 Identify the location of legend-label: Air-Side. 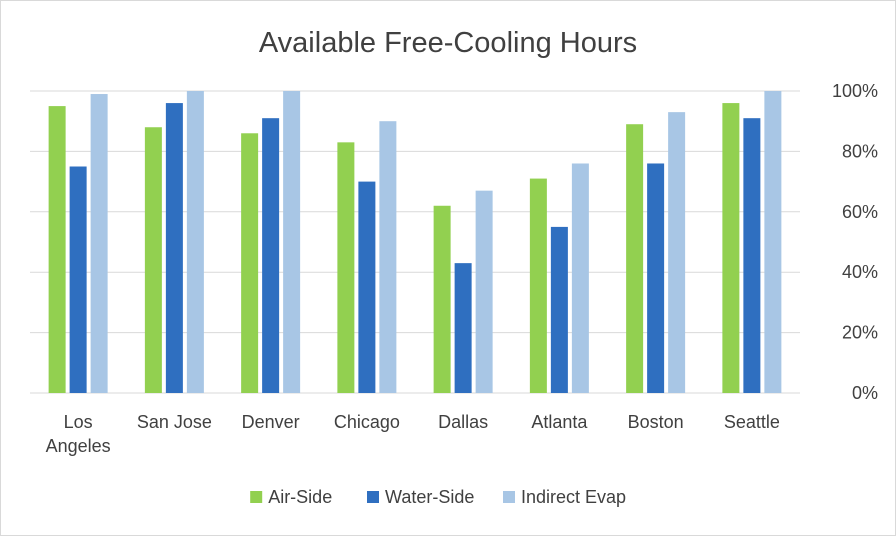
(300, 497).